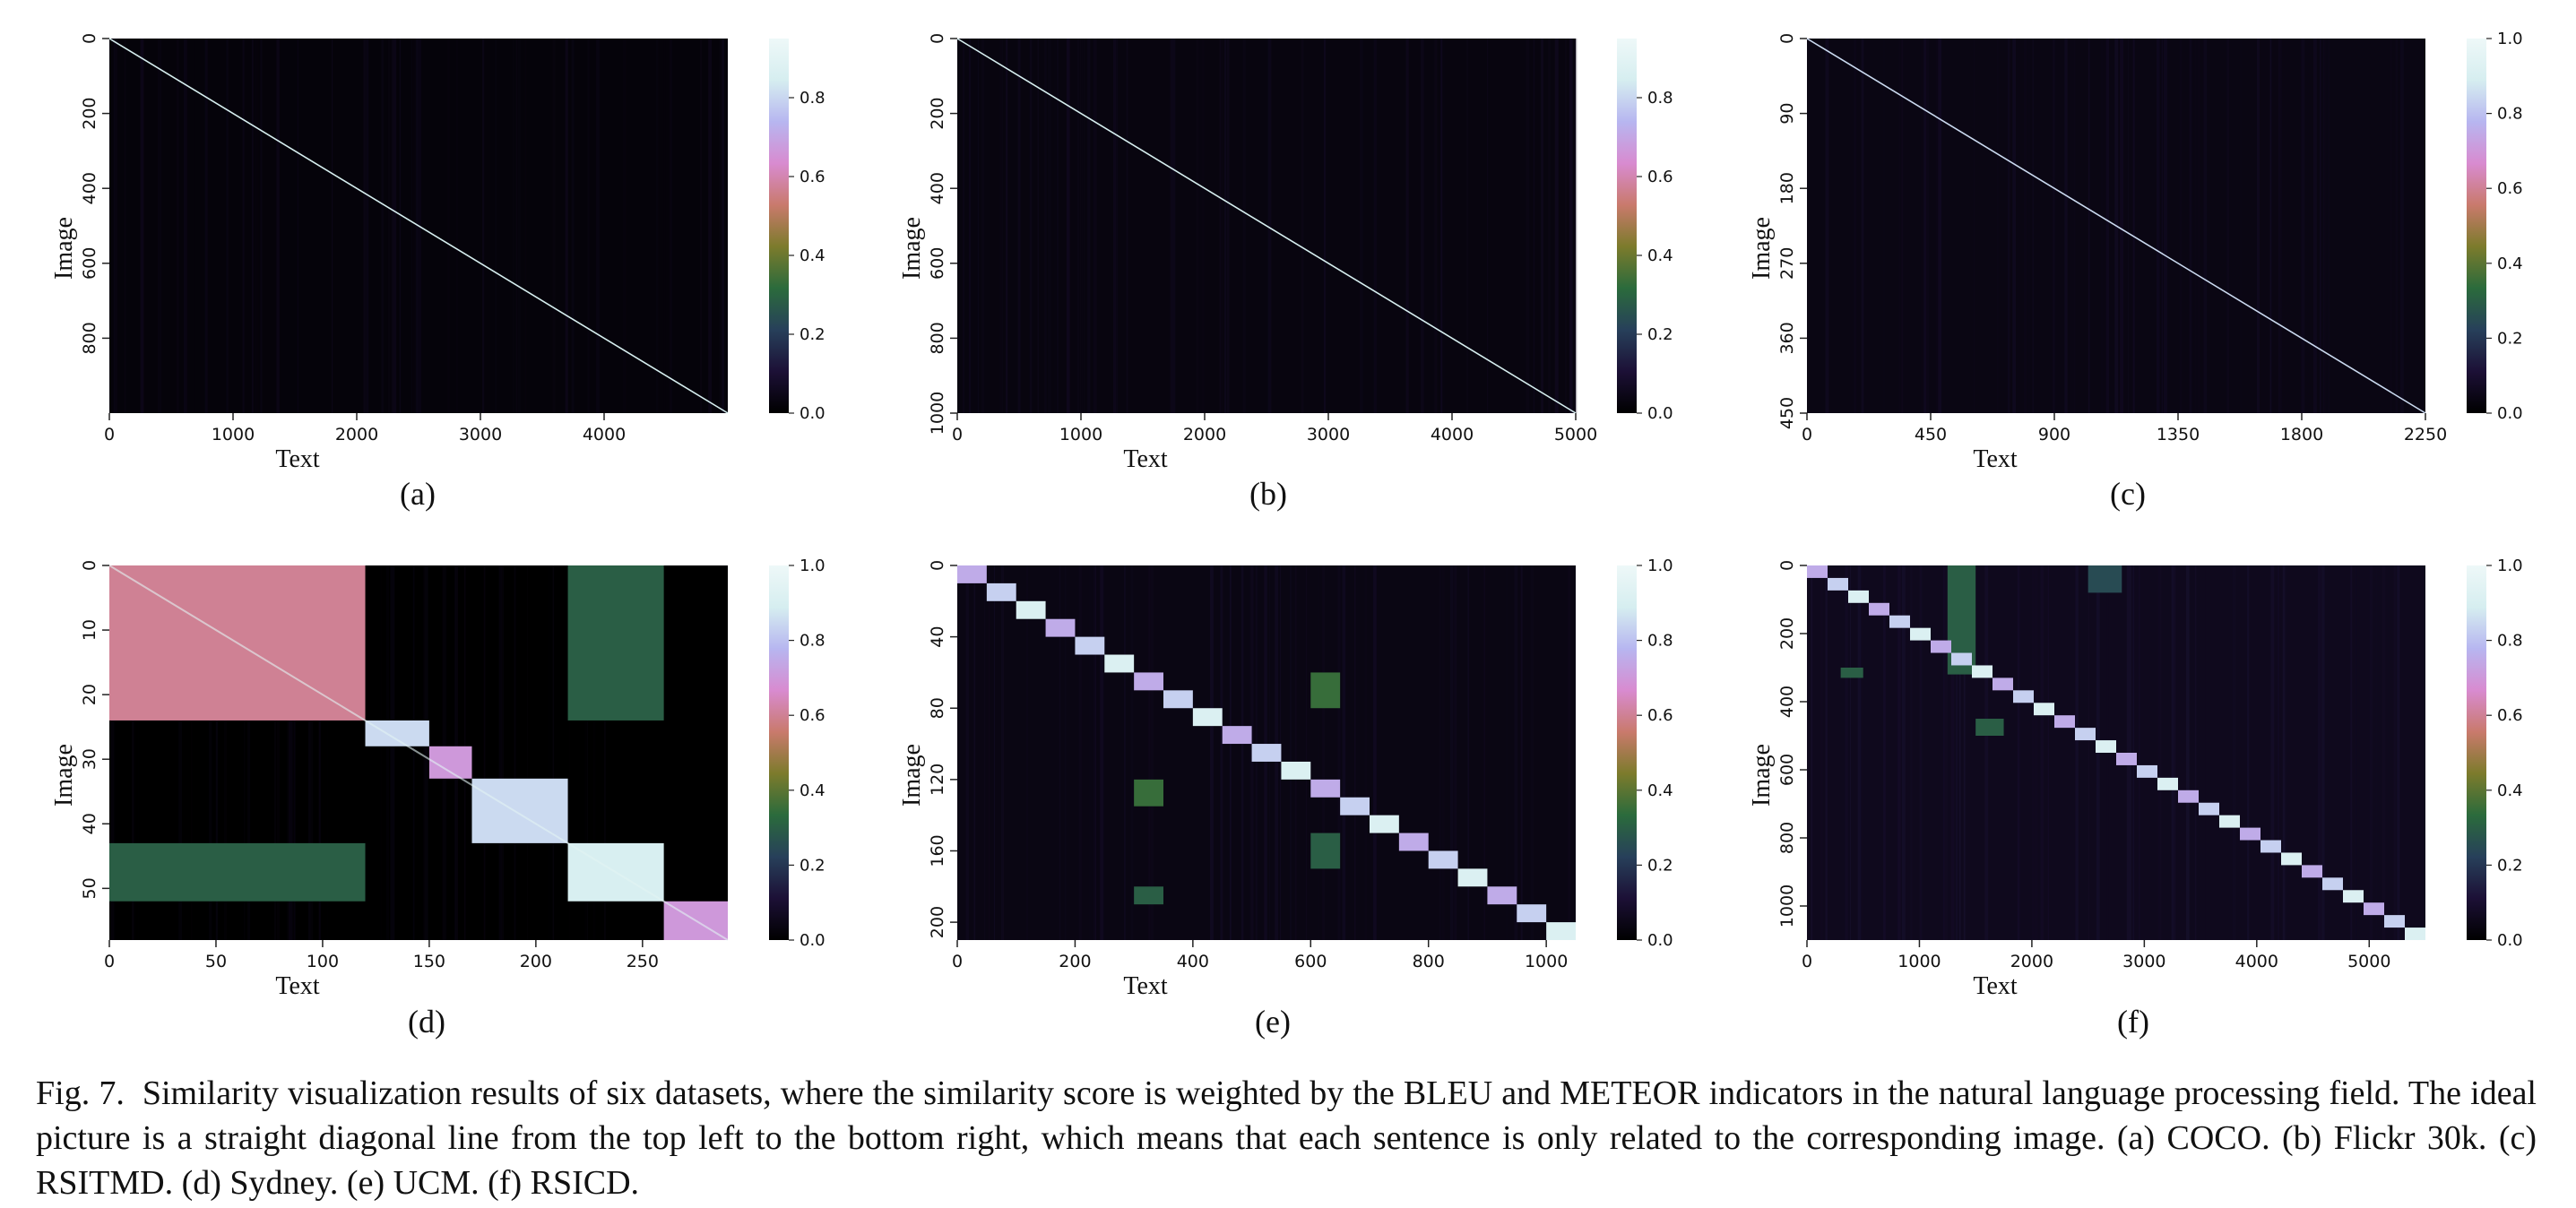  I want to click on y-tick-label: 200, so click(937, 922).